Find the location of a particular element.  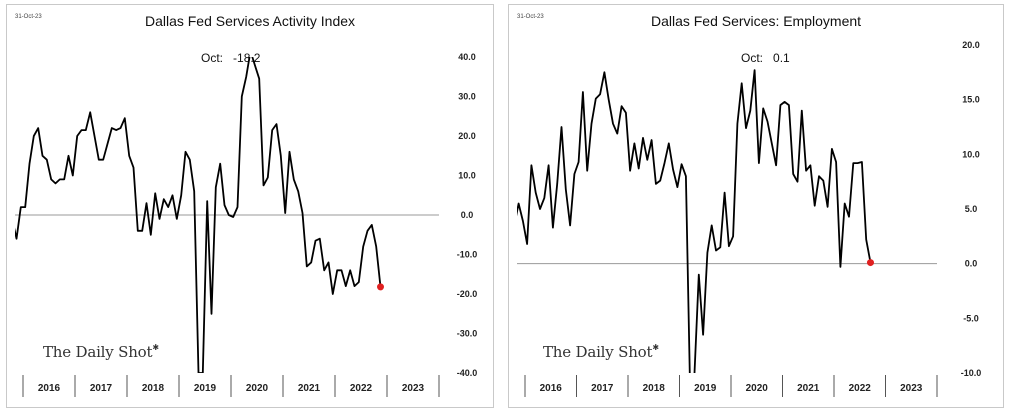

y-tick-label: -40.0 is located at coordinates (467, 373).